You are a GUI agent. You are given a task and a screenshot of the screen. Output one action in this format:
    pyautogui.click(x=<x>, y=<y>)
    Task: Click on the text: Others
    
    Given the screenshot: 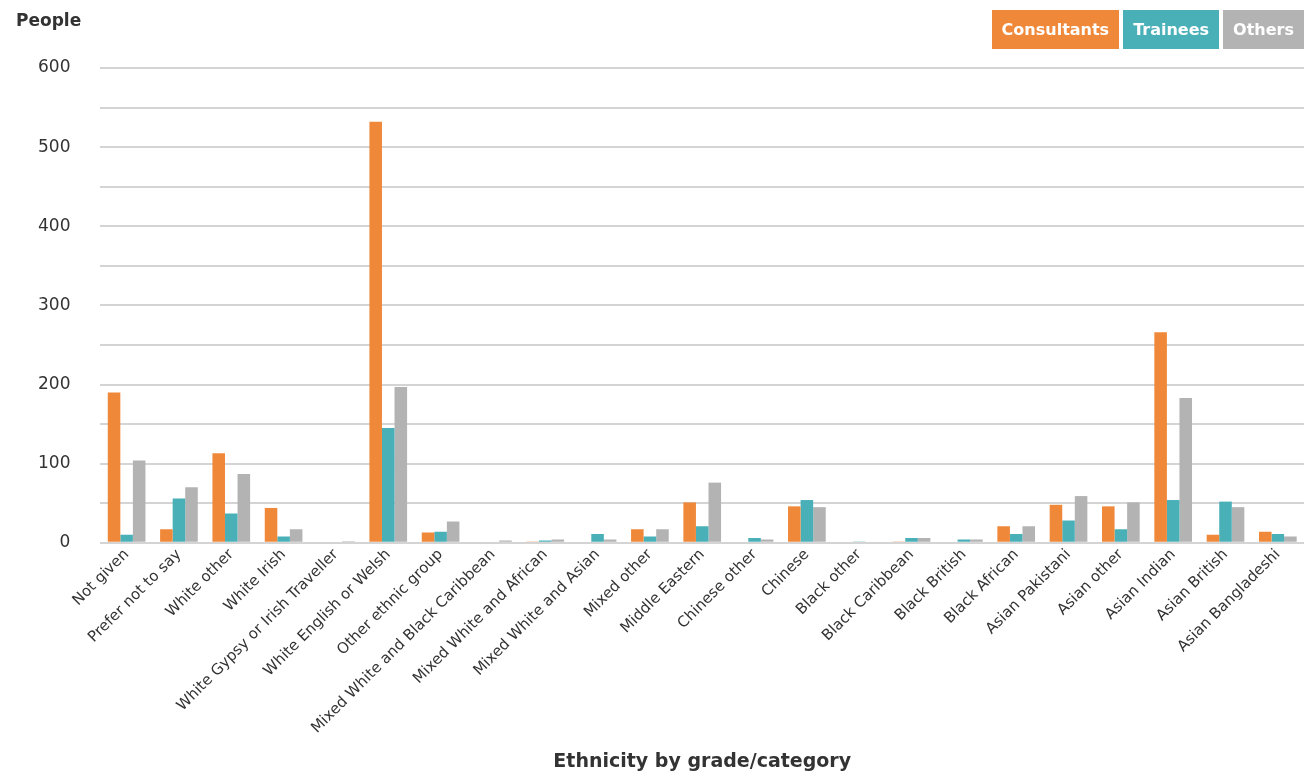 What is the action you would take?
    pyautogui.click(x=1263, y=29)
    